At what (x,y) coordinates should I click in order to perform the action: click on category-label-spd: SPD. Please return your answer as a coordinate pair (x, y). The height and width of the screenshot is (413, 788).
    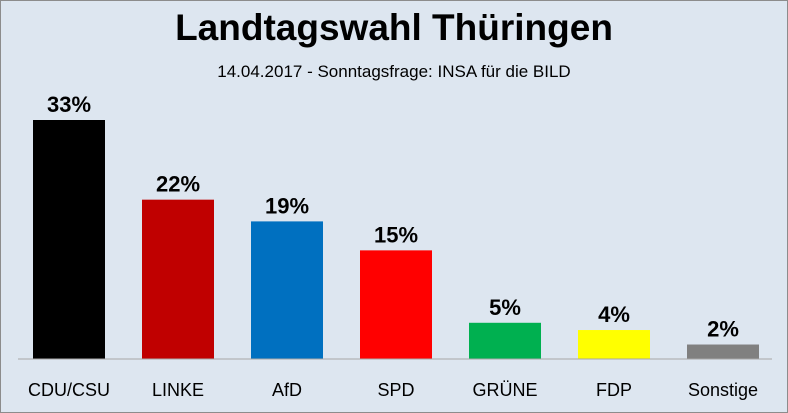
    Looking at the image, I should click on (395, 390).